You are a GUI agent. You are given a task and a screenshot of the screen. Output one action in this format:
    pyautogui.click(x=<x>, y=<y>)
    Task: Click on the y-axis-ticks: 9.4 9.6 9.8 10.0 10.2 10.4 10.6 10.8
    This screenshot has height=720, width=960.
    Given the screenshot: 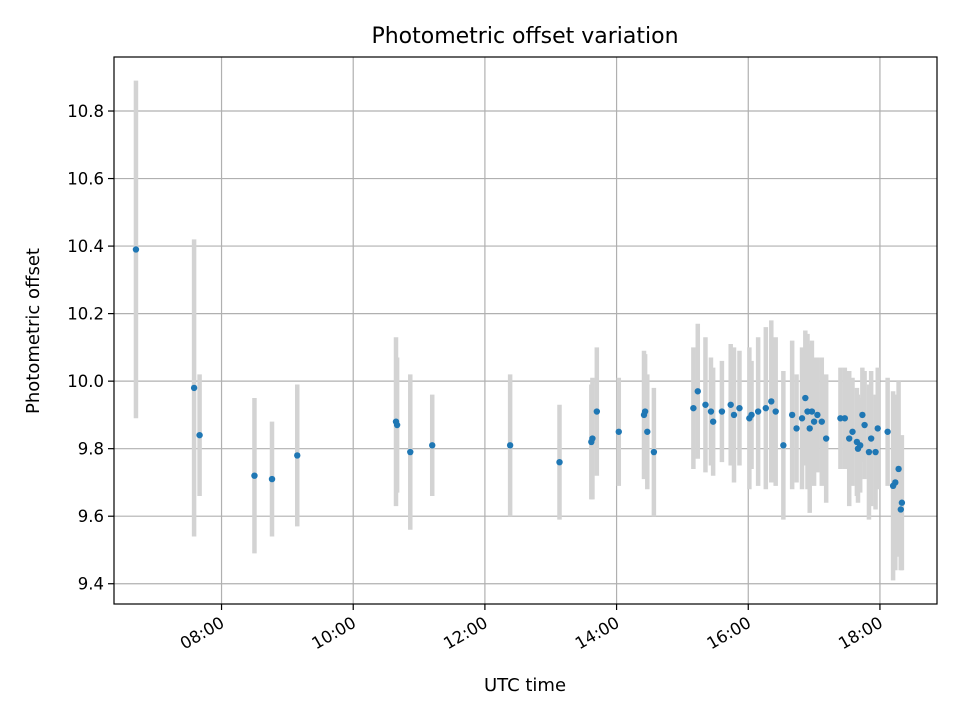 What is the action you would take?
    pyautogui.click(x=90, y=348)
    